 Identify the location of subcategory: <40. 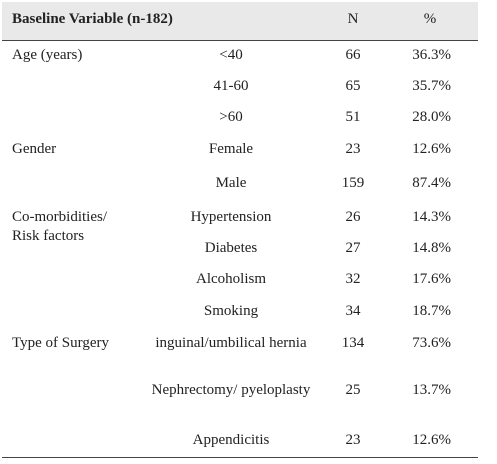
(231, 55).